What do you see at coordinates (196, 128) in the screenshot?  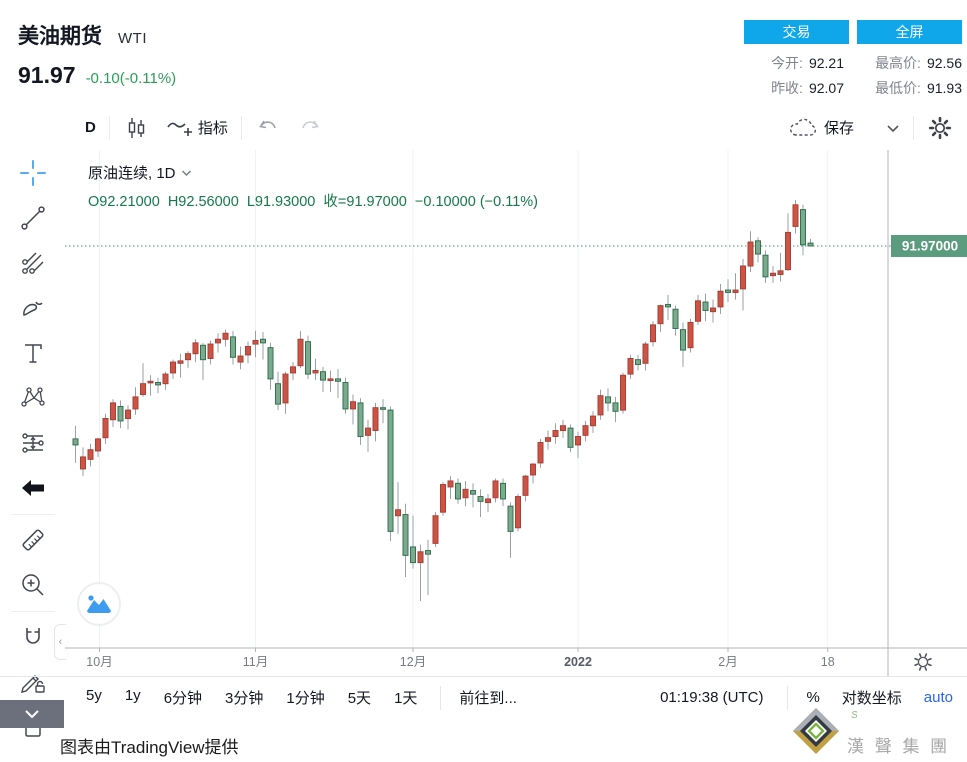 I see `indicators-button: 指标` at bounding box center [196, 128].